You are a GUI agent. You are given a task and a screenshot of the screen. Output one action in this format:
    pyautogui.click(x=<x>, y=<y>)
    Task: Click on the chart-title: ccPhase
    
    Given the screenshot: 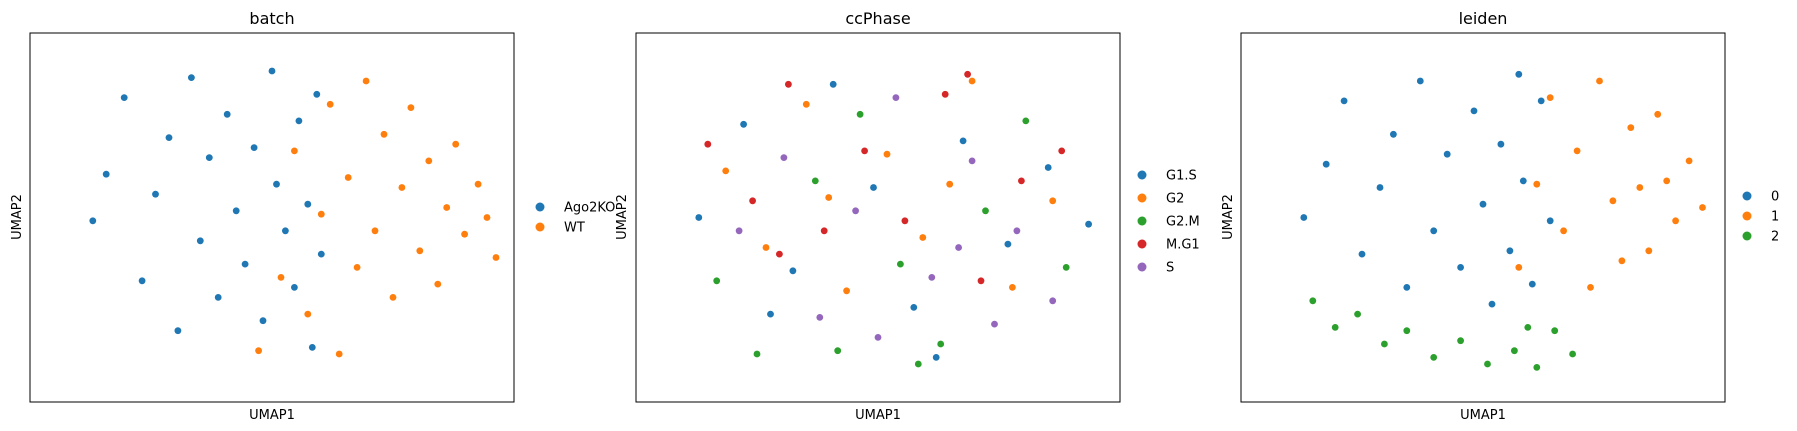 What is the action you would take?
    pyautogui.click(x=877, y=18)
    